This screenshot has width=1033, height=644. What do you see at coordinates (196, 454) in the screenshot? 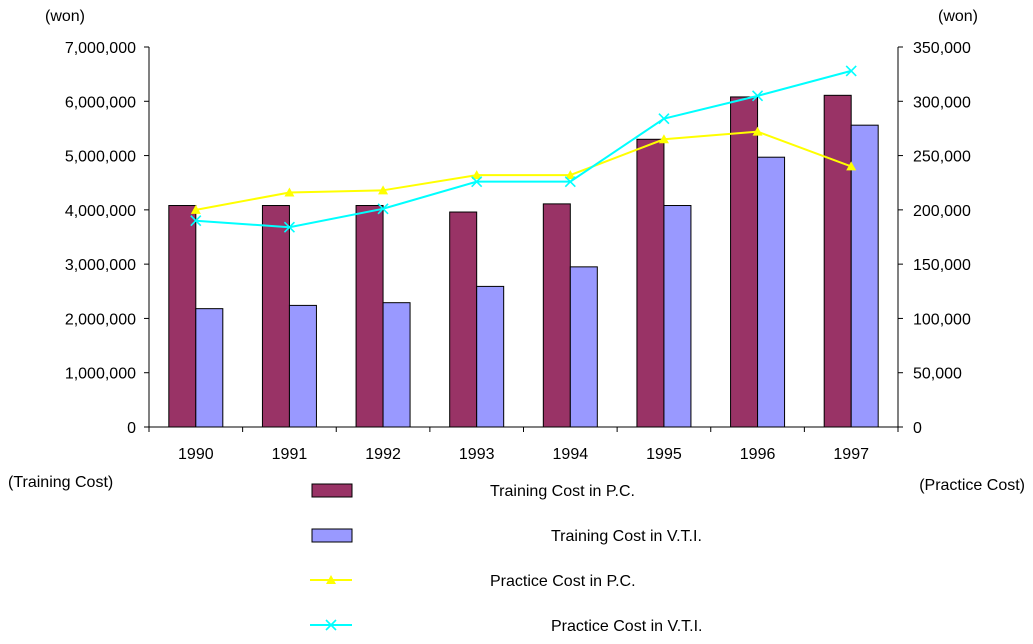
I see `x-tick-label: 1990` at bounding box center [196, 454].